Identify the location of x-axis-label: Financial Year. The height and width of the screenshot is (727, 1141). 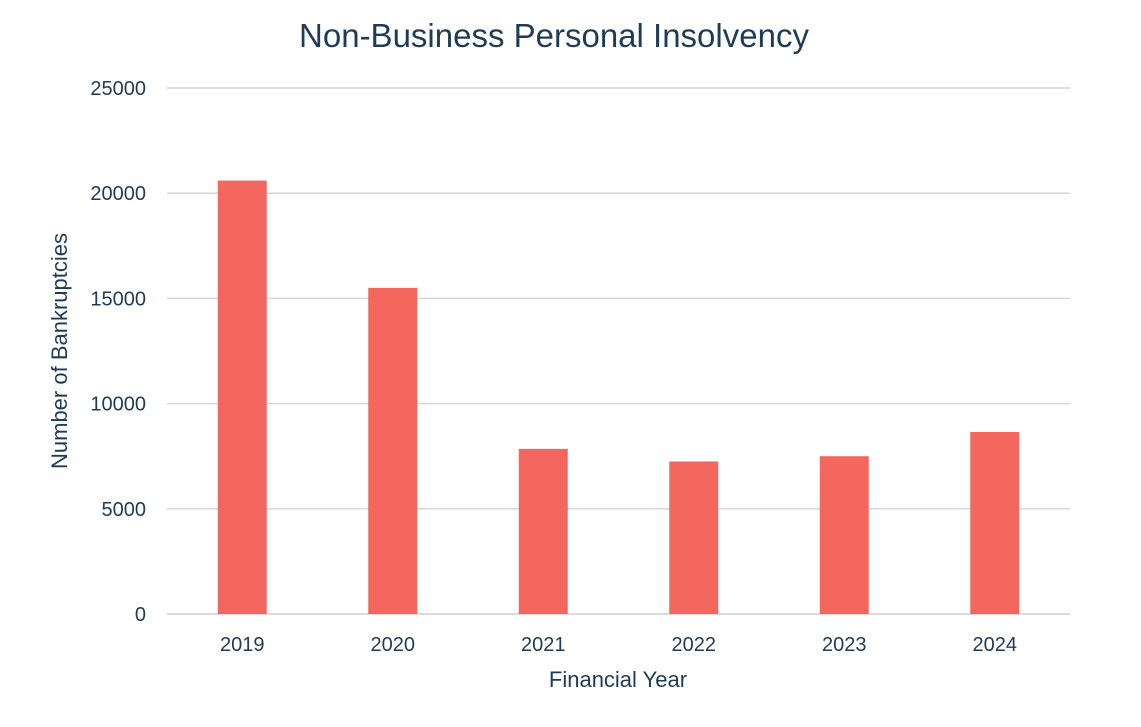
(618, 679).